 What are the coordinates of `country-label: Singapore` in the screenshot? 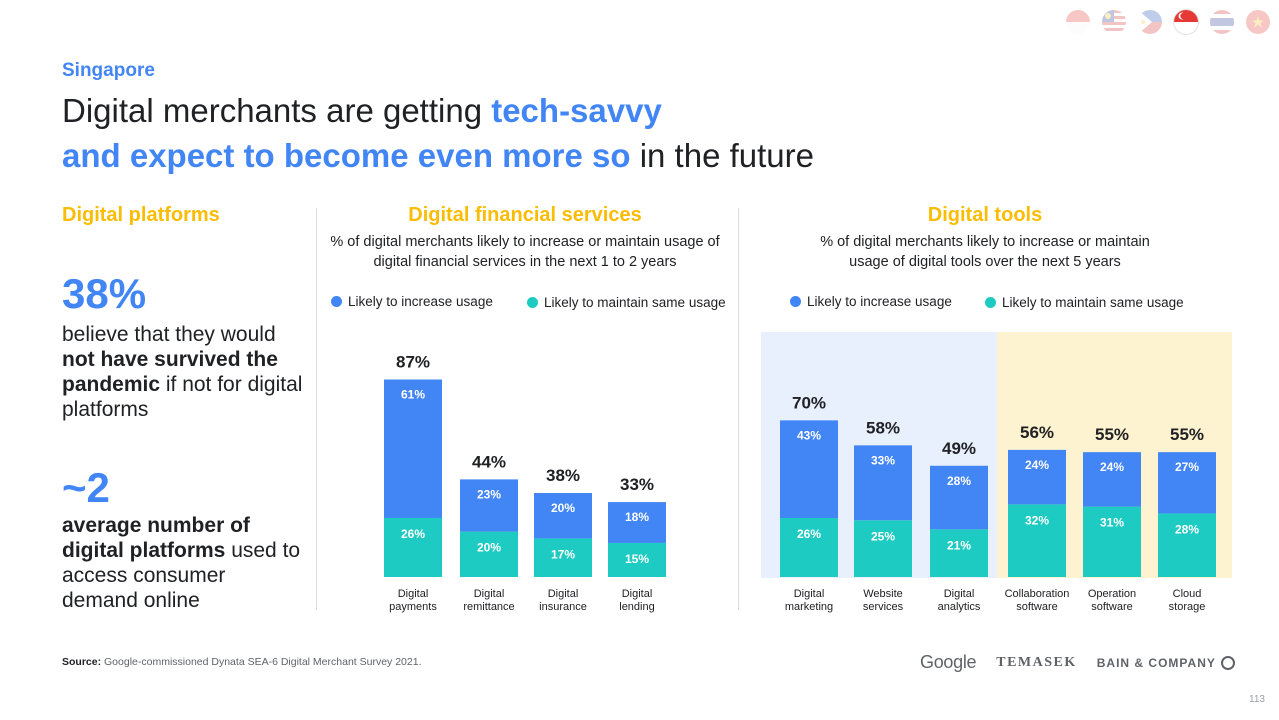 It's located at (108, 70).